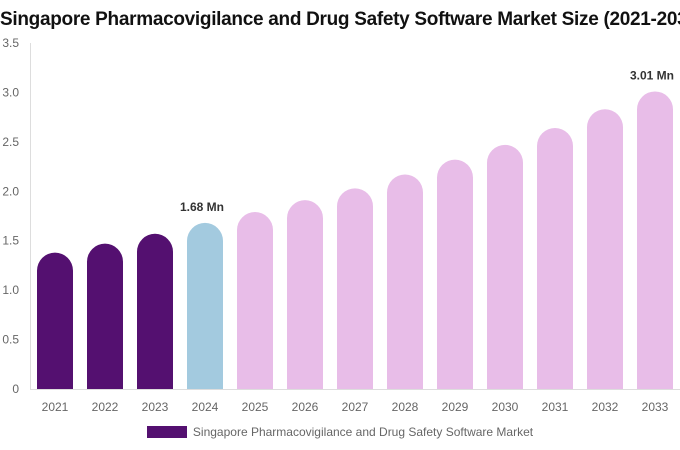 The width and height of the screenshot is (680, 450). I want to click on x-tick-label: 2033, so click(655, 407).